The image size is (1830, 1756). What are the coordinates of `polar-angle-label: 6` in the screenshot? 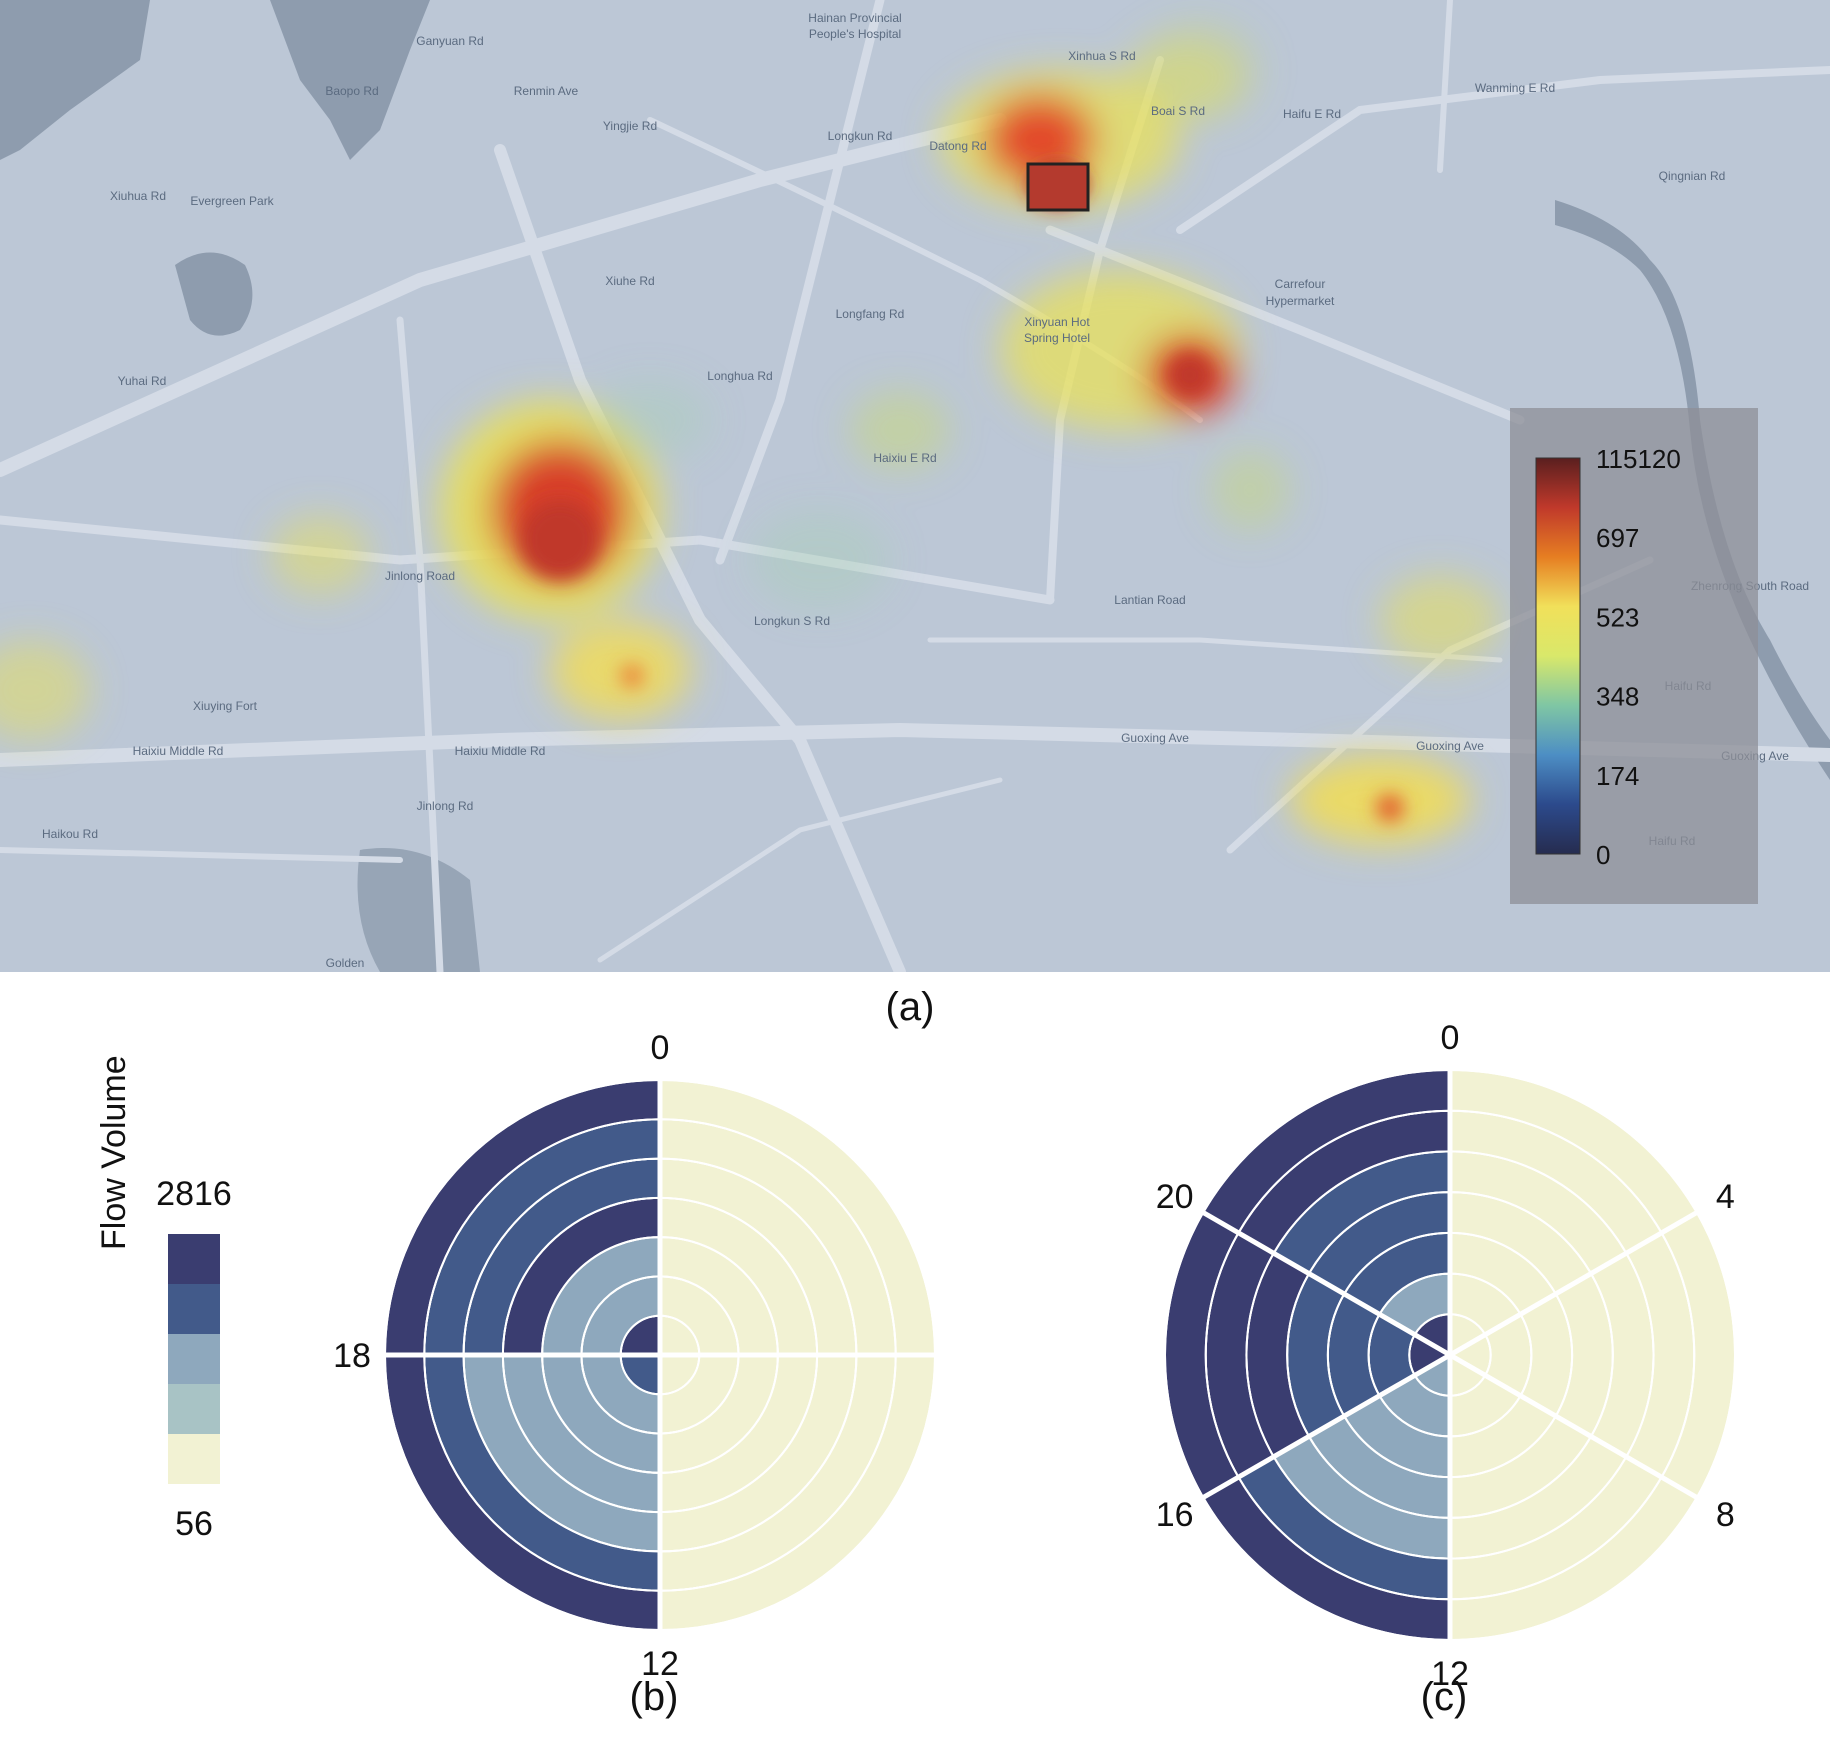 It's located at (959, 1356).